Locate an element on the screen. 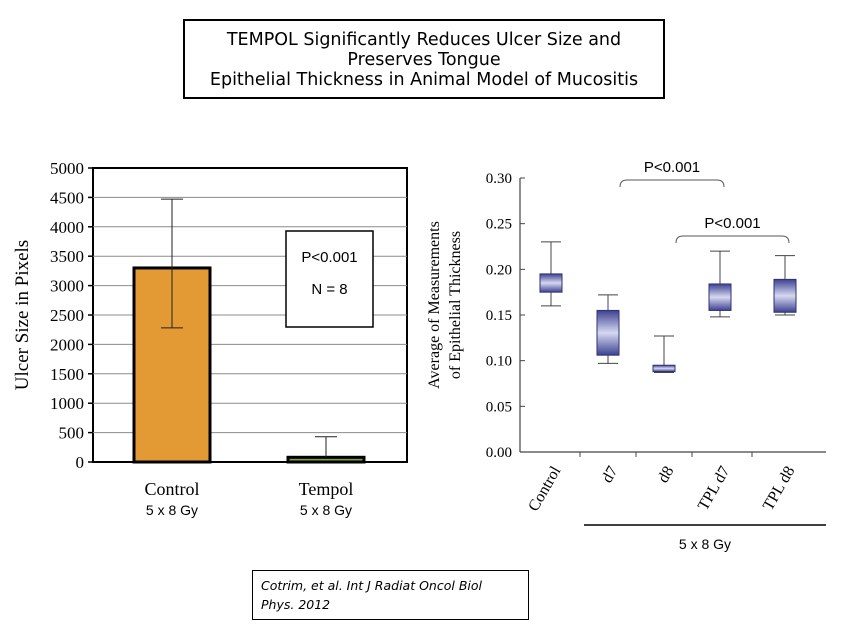 The width and height of the screenshot is (841, 641). box-control is located at coordinates (551, 283).